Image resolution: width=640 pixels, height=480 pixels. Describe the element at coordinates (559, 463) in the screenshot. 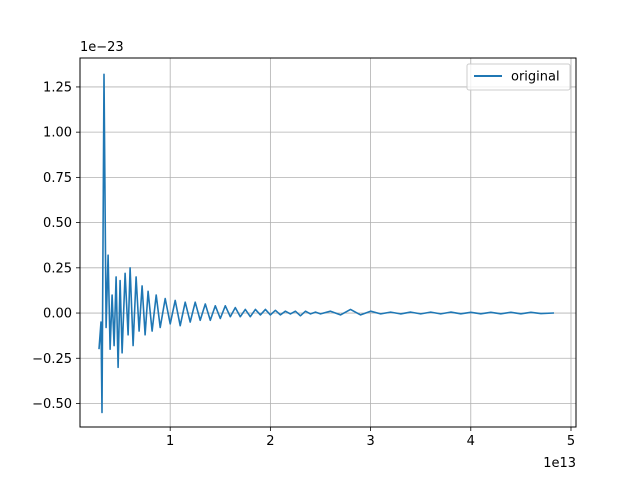

I see `x-offset-label: 1e13` at that location.